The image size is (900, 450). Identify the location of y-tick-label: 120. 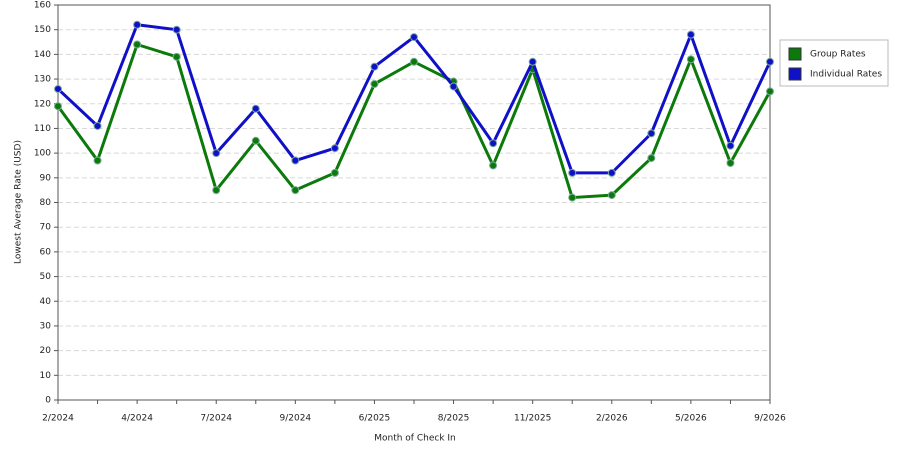
(42, 104).